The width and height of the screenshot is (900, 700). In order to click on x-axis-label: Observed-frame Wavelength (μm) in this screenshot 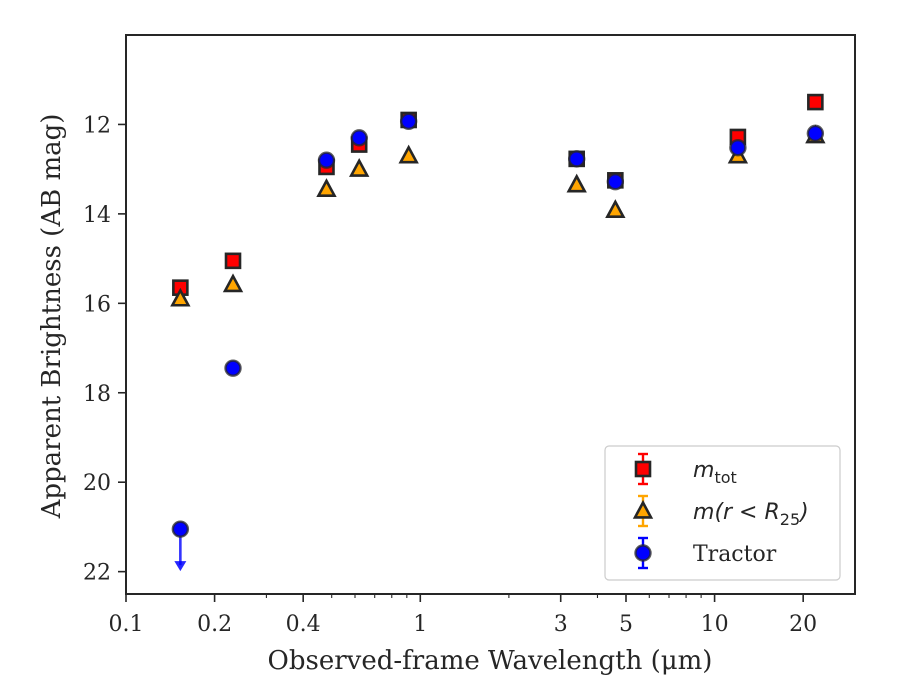, I will do `click(490, 661)`.